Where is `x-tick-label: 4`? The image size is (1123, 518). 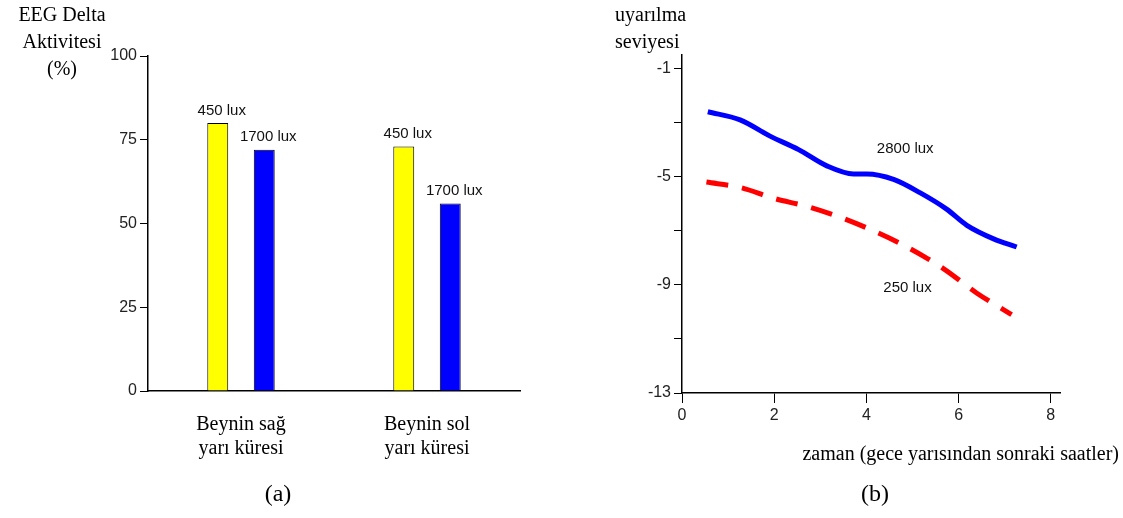
x-tick-label: 4 is located at coordinates (866, 415).